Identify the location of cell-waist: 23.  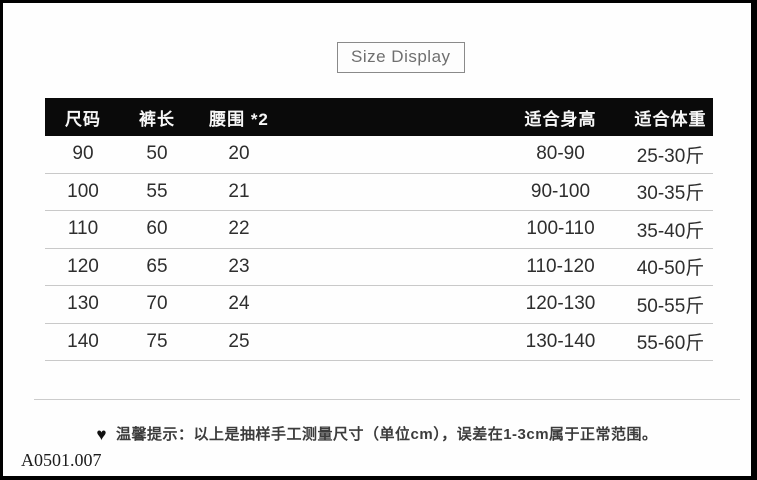
(239, 266).